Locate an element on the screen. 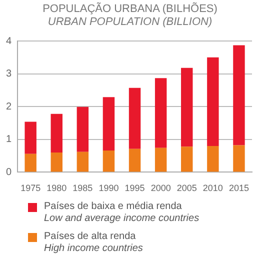 The width and height of the screenshot is (260, 269). y-tick-label: 3 is located at coordinates (9, 74).